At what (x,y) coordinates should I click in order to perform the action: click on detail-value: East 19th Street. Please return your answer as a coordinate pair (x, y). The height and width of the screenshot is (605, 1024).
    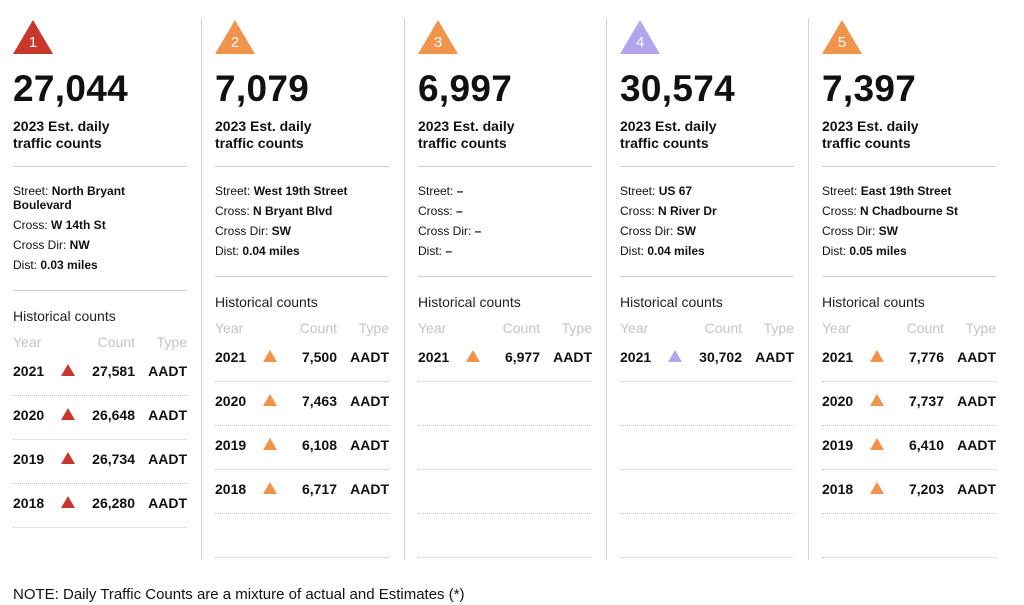
    Looking at the image, I should click on (906, 191).